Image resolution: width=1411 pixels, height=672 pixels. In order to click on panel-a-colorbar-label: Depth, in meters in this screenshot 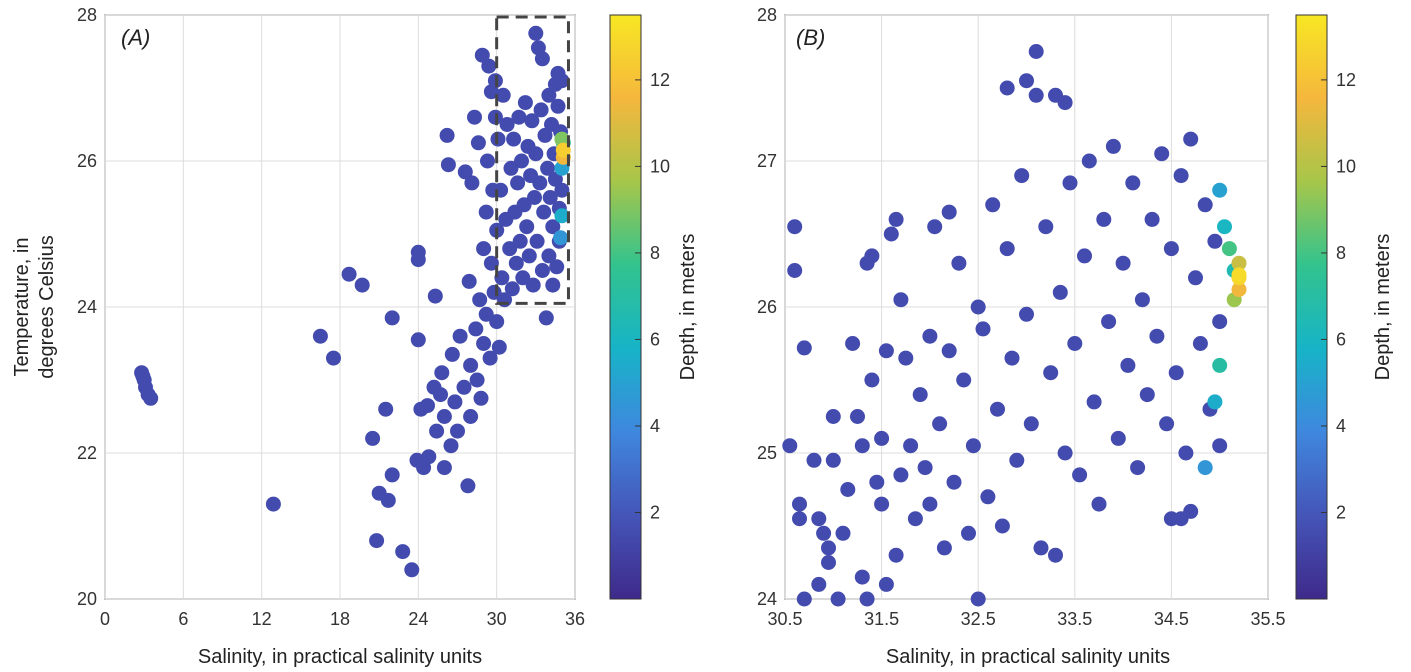, I will do `click(688, 307)`.